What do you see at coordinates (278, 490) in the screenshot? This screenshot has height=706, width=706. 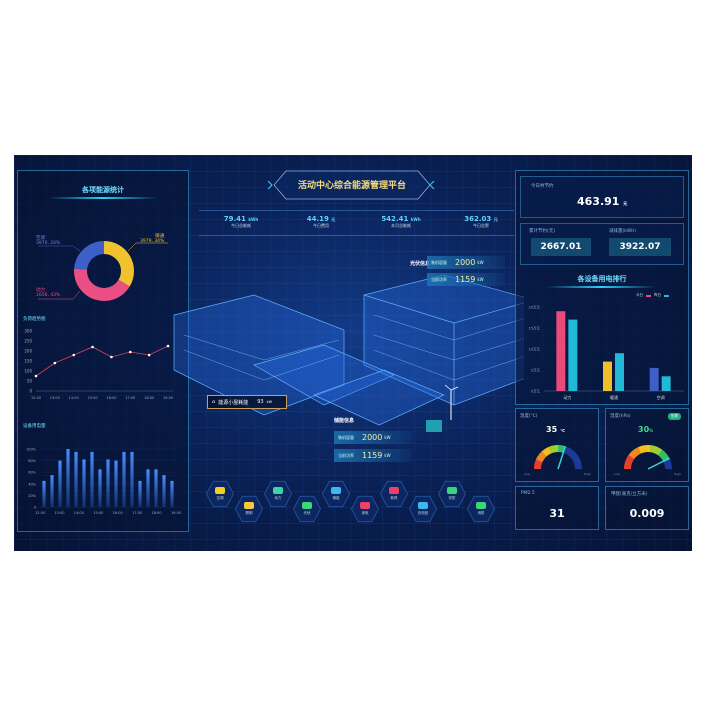 I see `gears-icon` at bounding box center [278, 490].